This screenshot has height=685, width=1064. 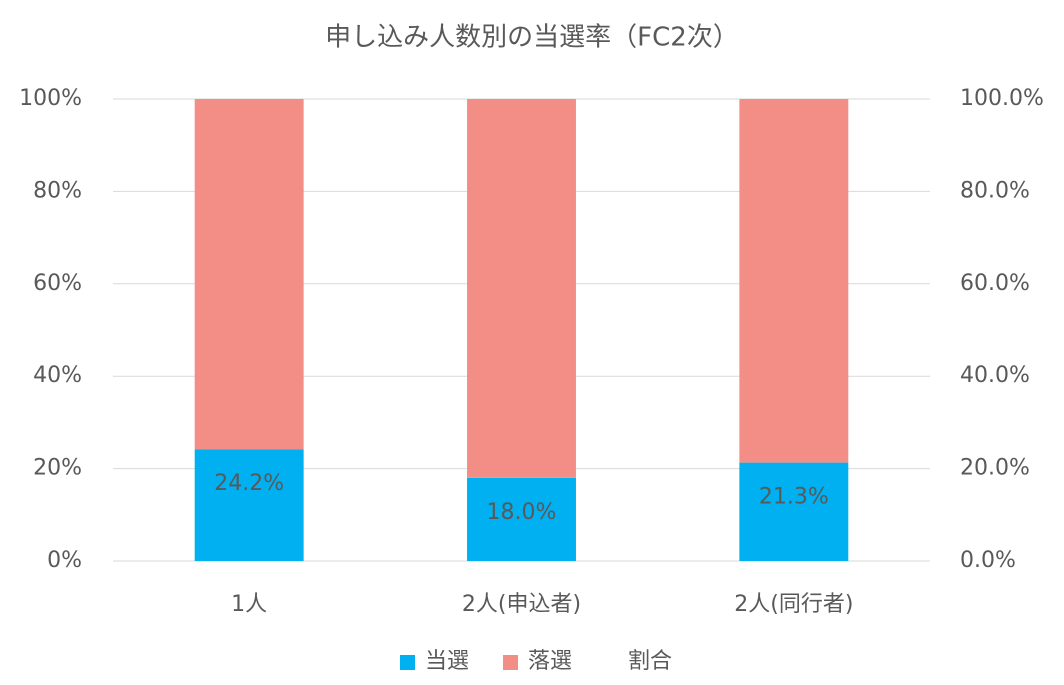 What do you see at coordinates (64, 560) in the screenshot?
I see `y-tick-label: 0%` at bounding box center [64, 560].